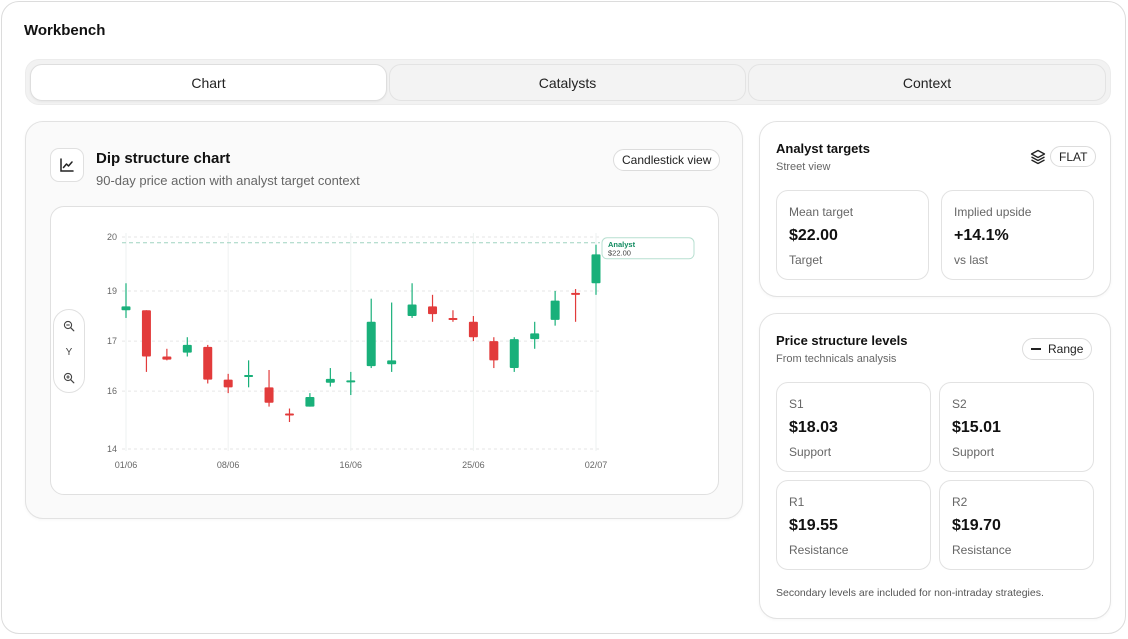  What do you see at coordinates (981, 235) in the screenshot?
I see `metric-value: +14.1%` at bounding box center [981, 235].